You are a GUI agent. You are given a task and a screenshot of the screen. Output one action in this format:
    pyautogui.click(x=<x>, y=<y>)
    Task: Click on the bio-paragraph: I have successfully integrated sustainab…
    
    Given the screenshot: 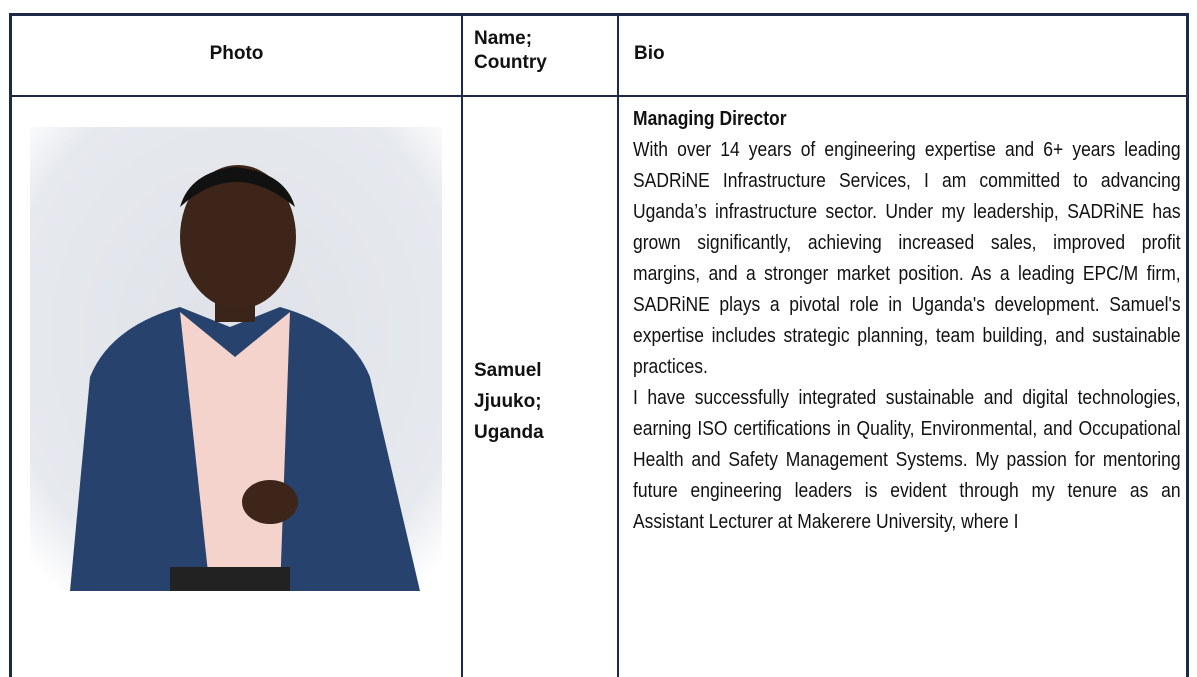 What is the action you would take?
    pyautogui.click(x=907, y=459)
    